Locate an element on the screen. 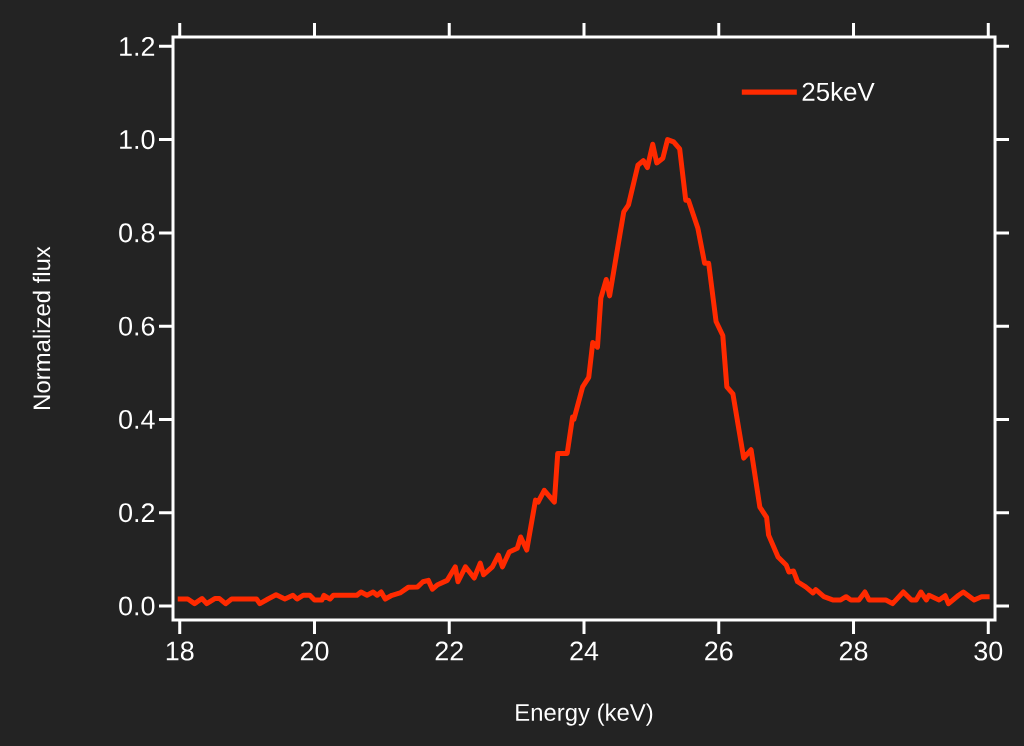 The height and width of the screenshot is (746, 1024). y-tick-label: 0.0 is located at coordinates (137, 606).